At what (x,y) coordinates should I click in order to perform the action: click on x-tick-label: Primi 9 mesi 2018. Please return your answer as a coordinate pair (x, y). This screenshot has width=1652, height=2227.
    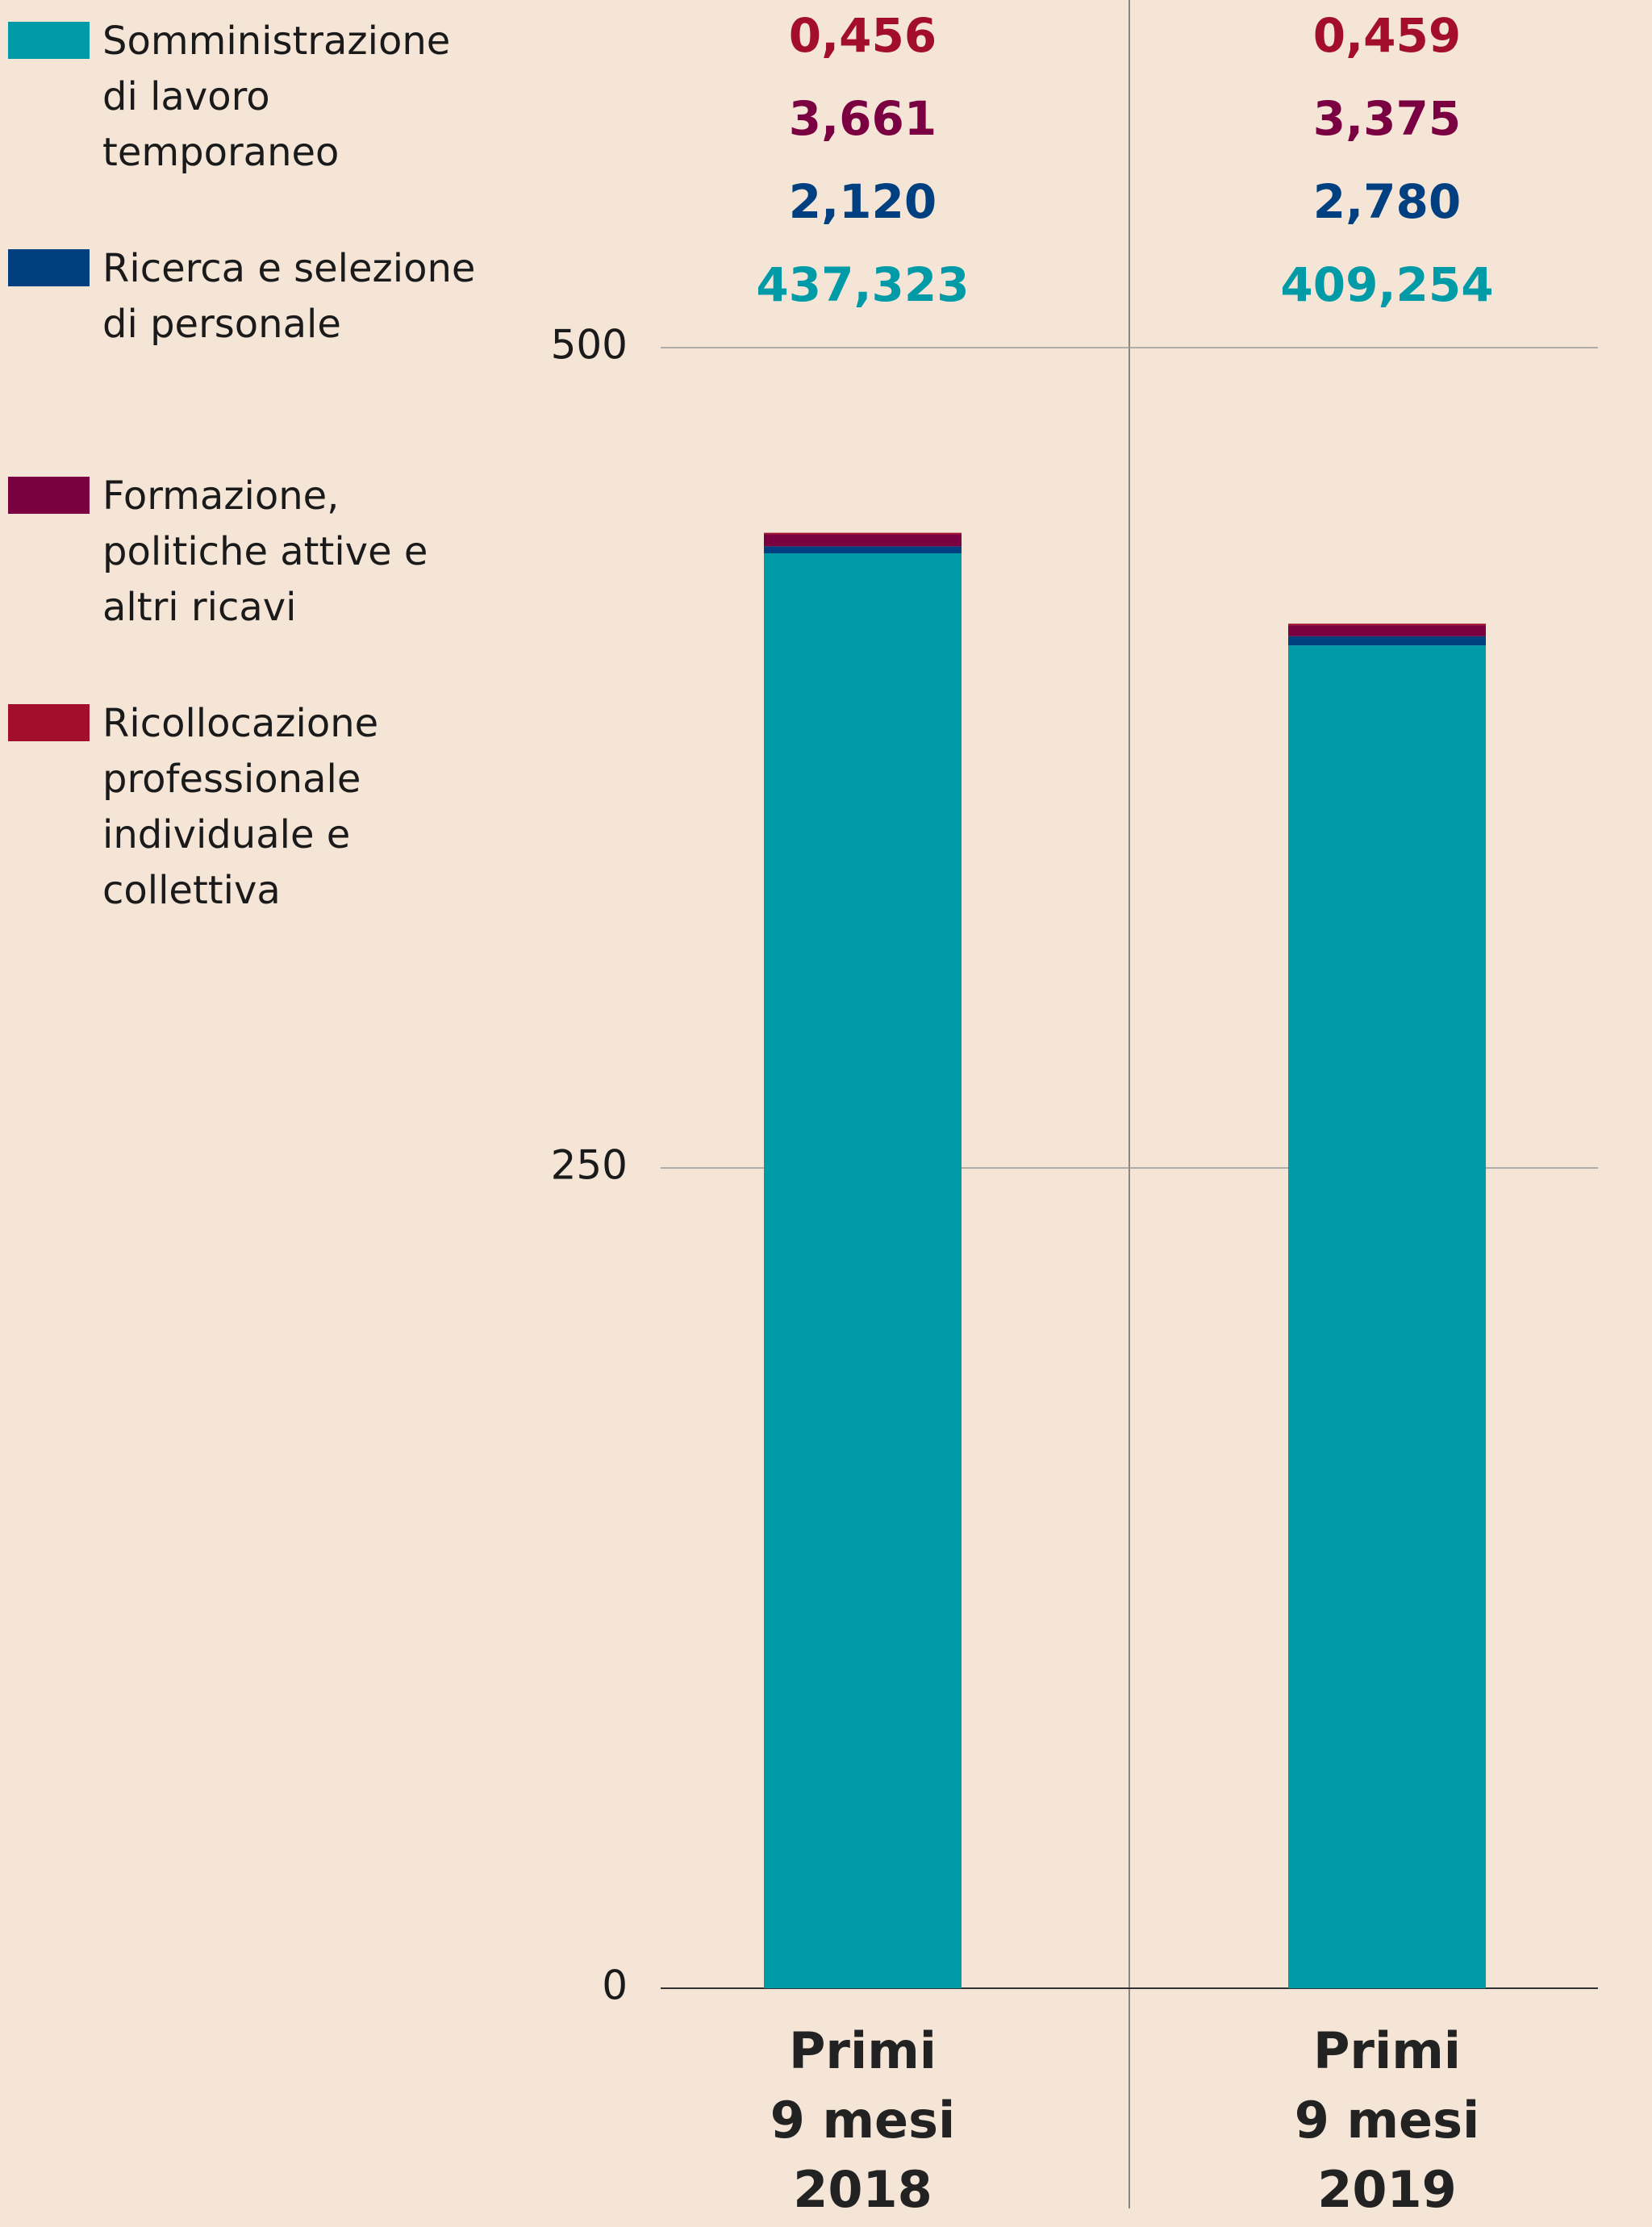
    Looking at the image, I should click on (863, 2120).